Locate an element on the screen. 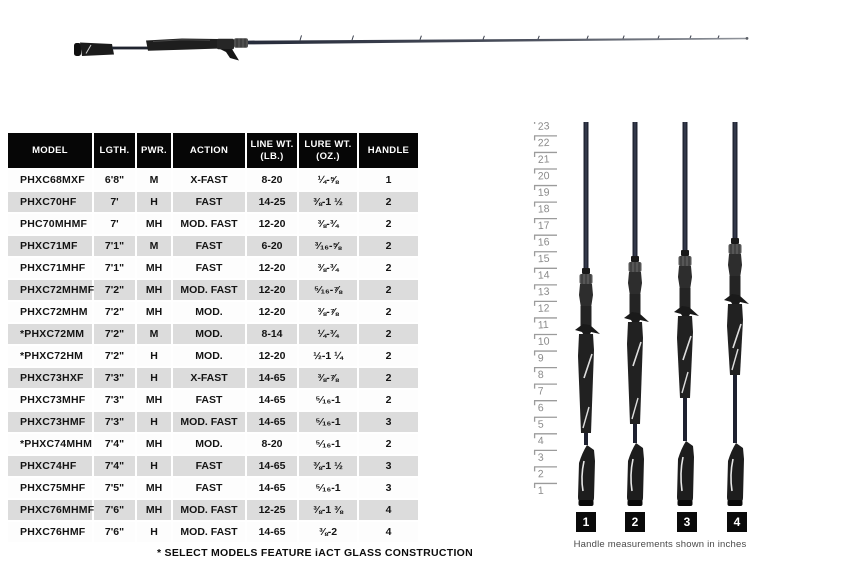 Image resolution: width=850 pixels, height=566 pixels. table-cell: 7'4" is located at coordinates (114, 443).